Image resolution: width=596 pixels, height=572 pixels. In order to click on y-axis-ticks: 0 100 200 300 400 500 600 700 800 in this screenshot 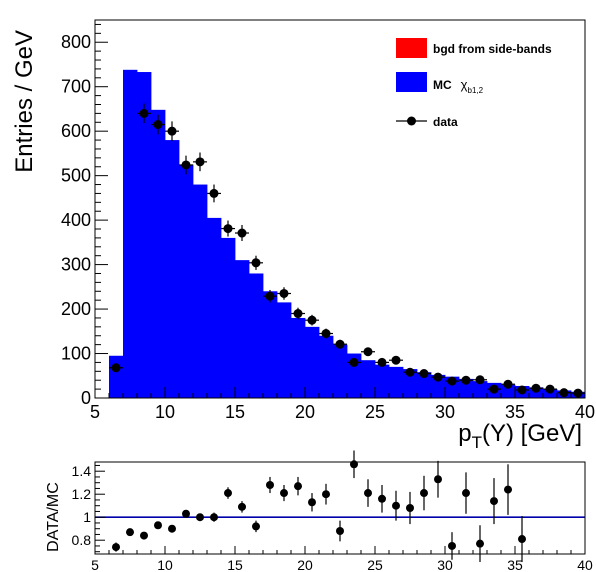, I will do `click(84, 215)`.